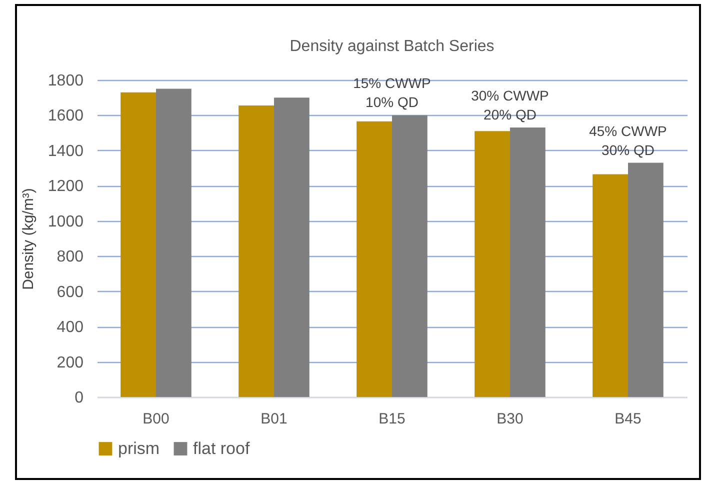 This screenshot has height=484, width=705. I want to click on y-tick-label: 800, so click(70, 257).